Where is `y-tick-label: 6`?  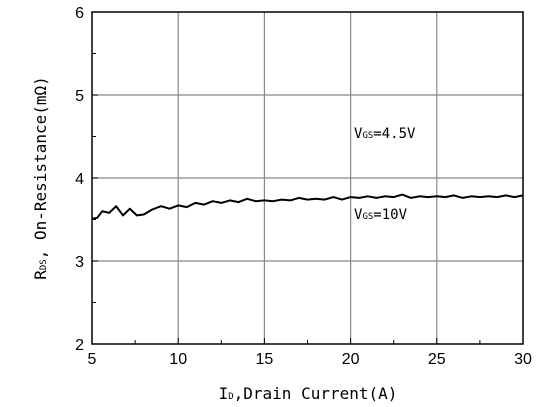
y-tick-label: 6 is located at coordinates (79, 13).